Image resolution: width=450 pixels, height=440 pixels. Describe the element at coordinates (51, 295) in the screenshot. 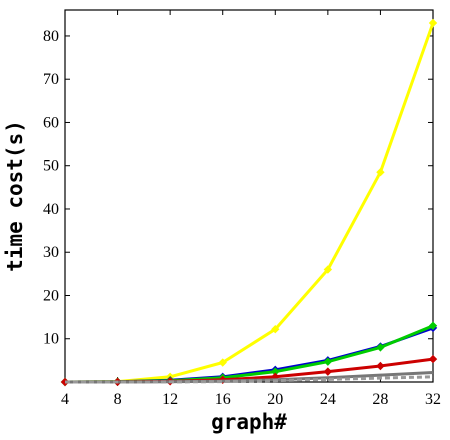

I see `y-tick-label: 20` at that location.